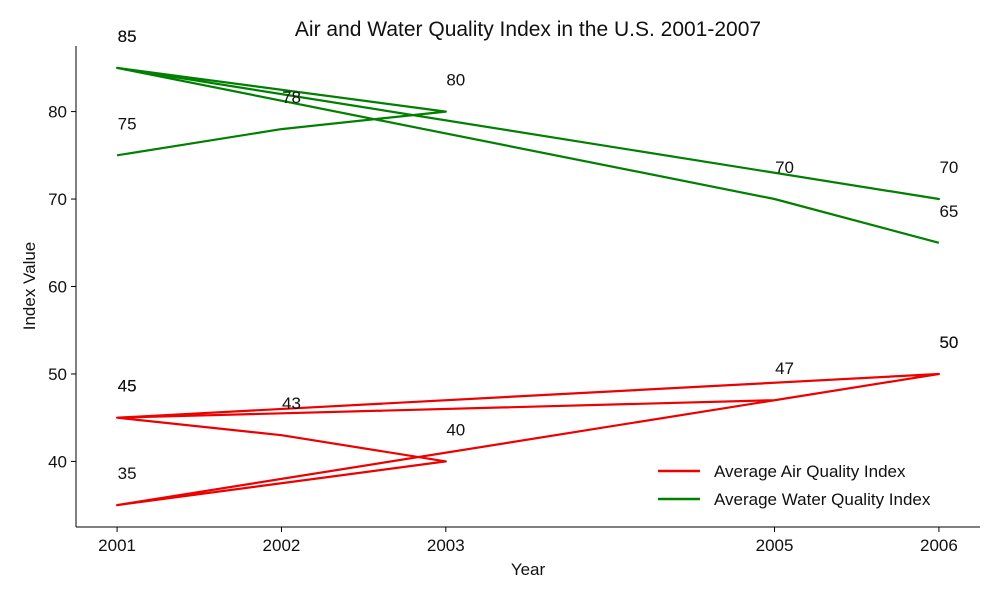 The image size is (1000, 600). I want to click on y-tick-label: 60, so click(57, 287).